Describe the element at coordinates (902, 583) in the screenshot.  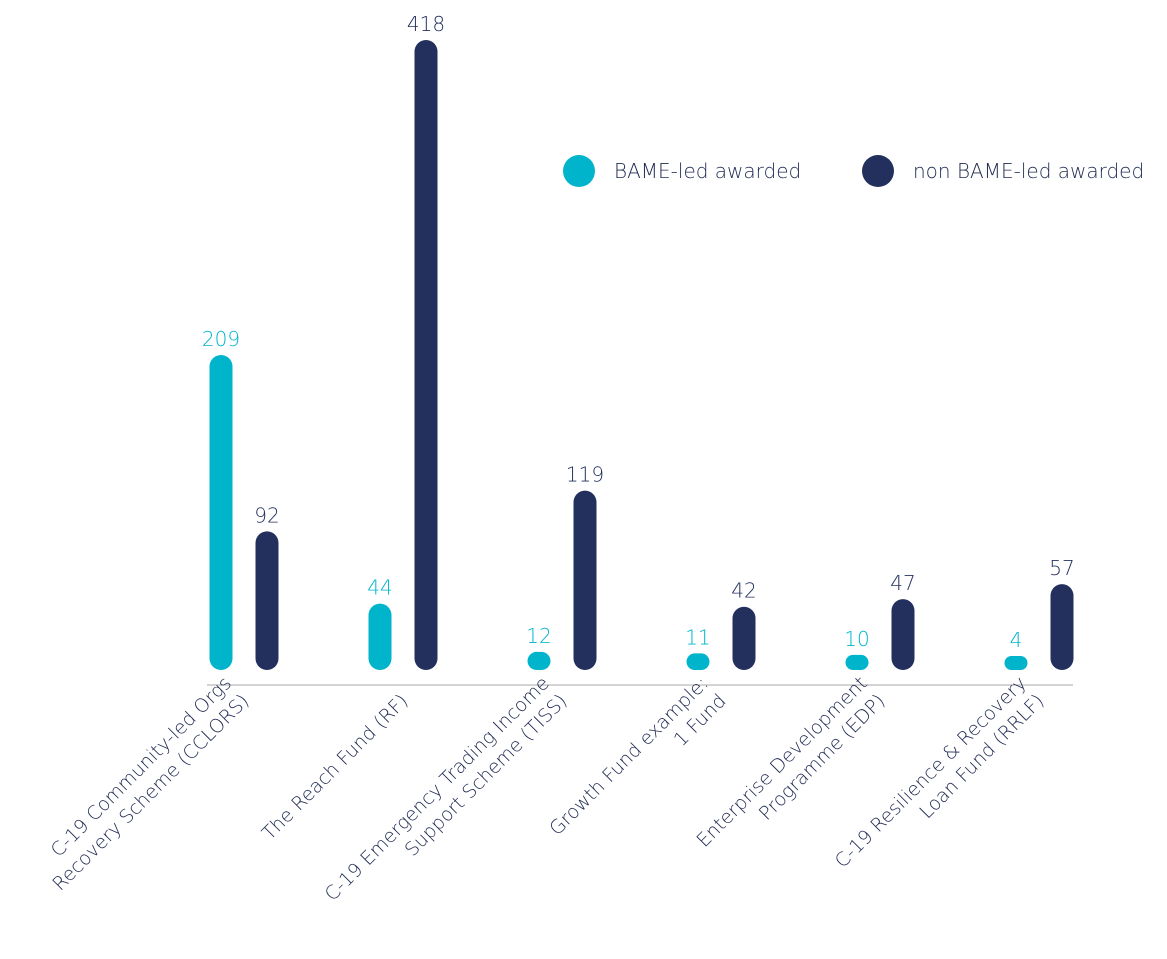
I see `value-label-non-bame-led-awarded-4: 47` at that location.